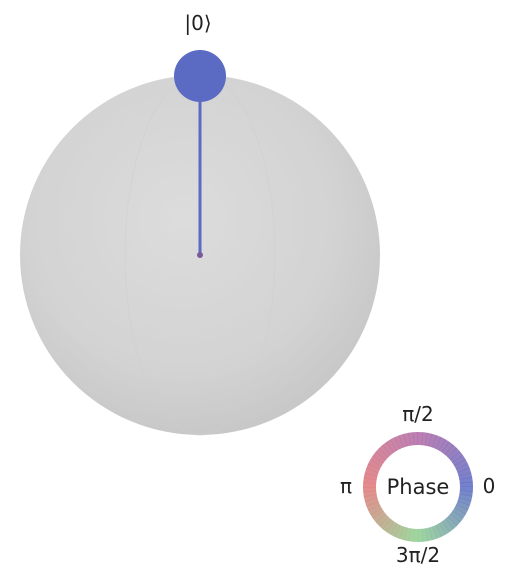 Image resolution: width=530 pixels, height=580 pixels. What do you see at coordinates (346, 486) in the screenshot?
I see `phase-label-pi: π` at bounding box center [346, 486].